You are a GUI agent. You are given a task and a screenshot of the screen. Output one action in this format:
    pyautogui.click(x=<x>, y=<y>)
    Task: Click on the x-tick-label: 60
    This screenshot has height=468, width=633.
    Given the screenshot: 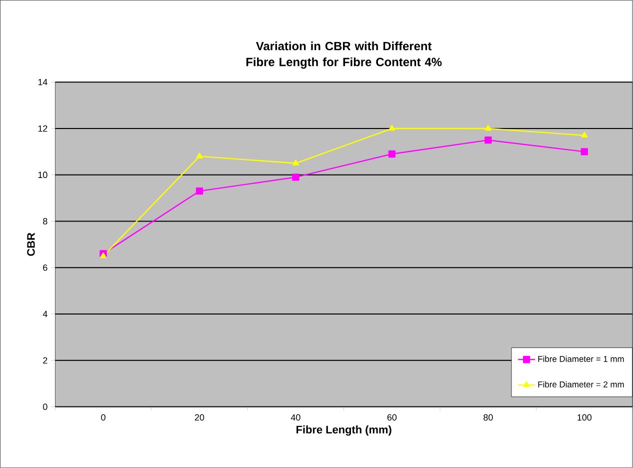 What is the action you would take?
    pyautogui.click(x=392, y=417)
    